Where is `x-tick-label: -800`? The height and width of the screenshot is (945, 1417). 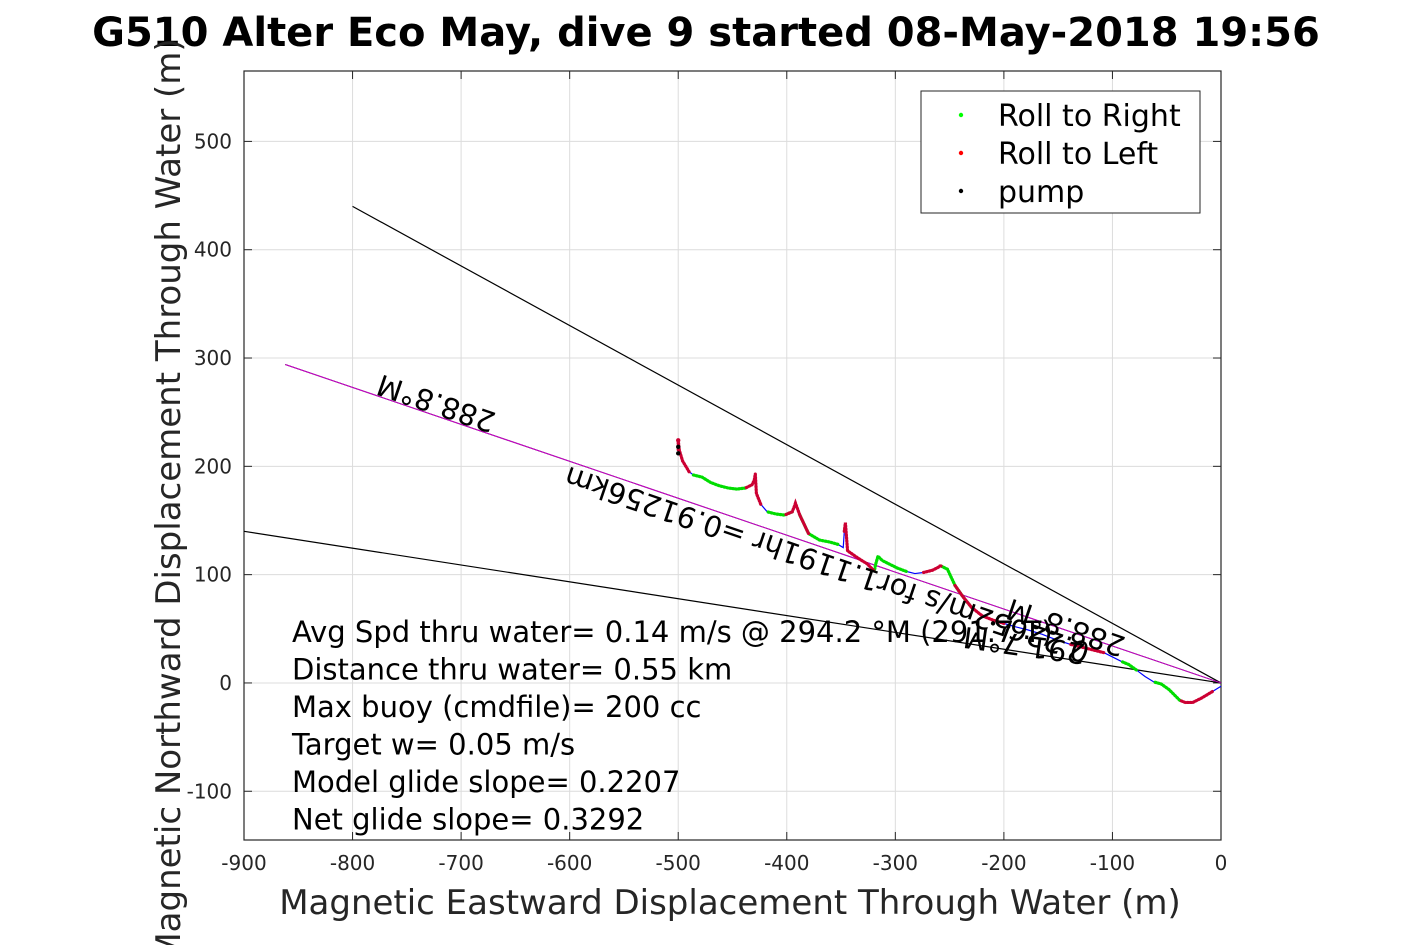 x-tick-label: -800 is located at coordinates (352, 863).